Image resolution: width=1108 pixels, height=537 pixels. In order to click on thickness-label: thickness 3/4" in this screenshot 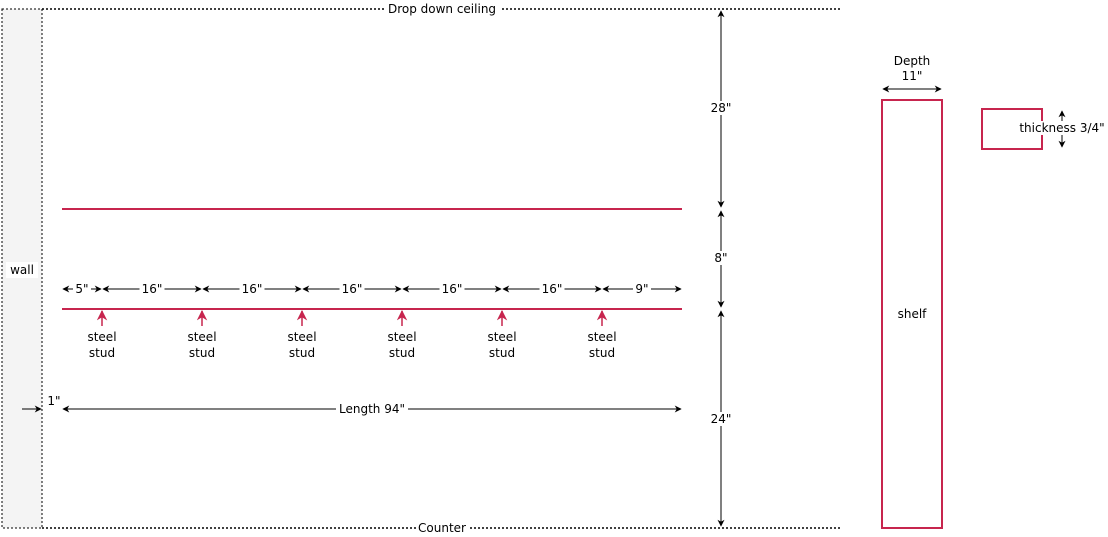, I will do `click(1061, 128)`.